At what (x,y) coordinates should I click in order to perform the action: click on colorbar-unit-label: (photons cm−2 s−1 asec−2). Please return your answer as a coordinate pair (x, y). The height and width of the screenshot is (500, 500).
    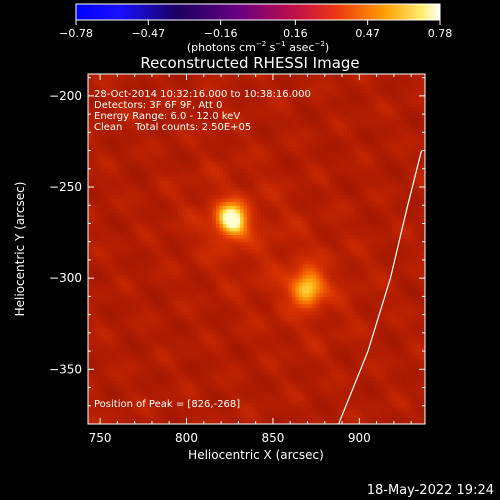
    Looking at the image, I should click on (258, 47).